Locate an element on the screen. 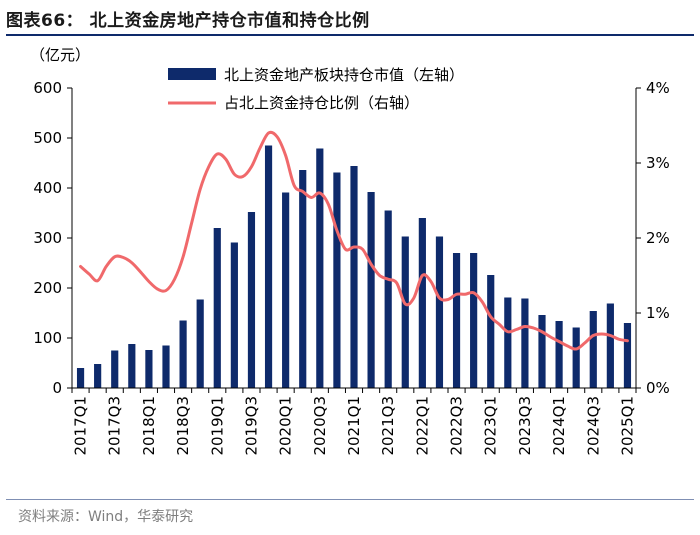 This screenshot has height=535, width=700. bar-2024Q3 is located at coordinates (593, 349).